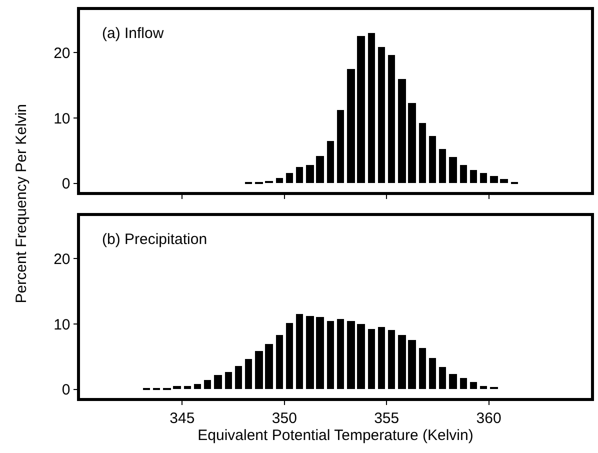  Describe the element at coordinates (387, 418) in the screenshot. I see `x-tick-label: 355` at that location.